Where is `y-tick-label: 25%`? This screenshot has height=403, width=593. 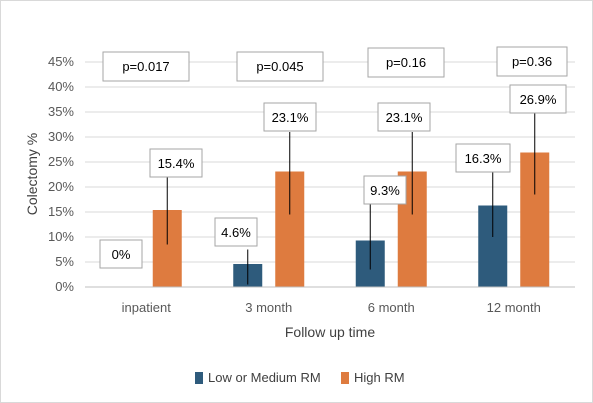 y-tick-label: 25% is located at coordinates (61, 161).